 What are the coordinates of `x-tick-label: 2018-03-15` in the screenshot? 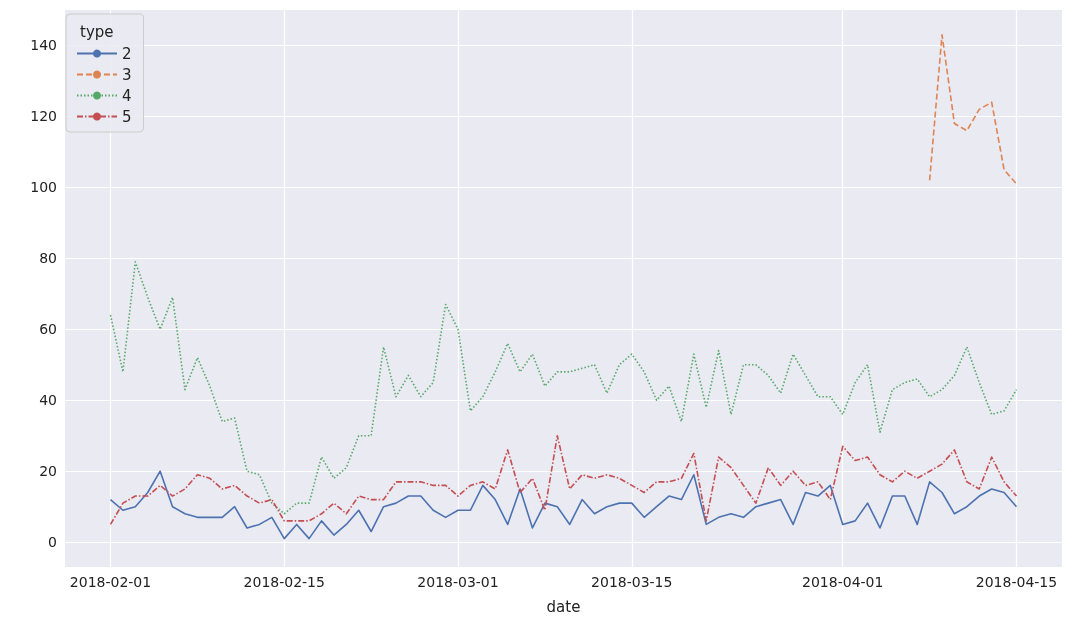 It's located at (632, 582).